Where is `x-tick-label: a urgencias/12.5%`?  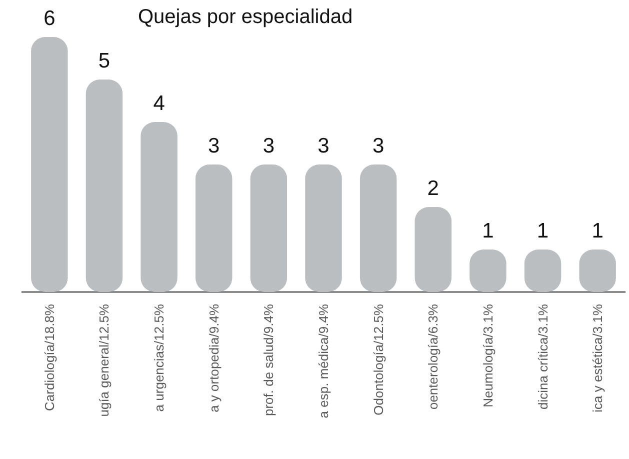 x-tick-label: a urgencias/12.5% is located at coordinates (159, 358).